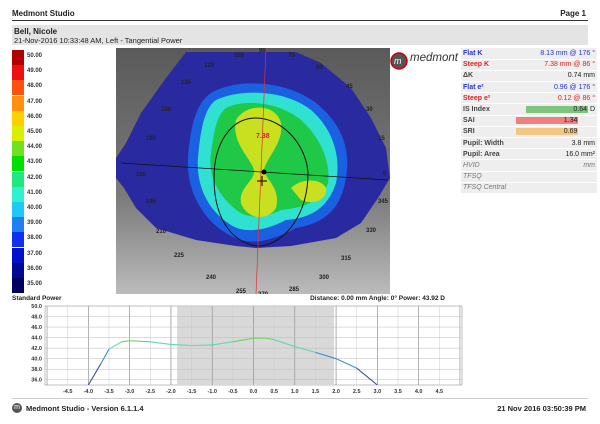 This screenshot has height=424, width=600. I want to click on is-index-unit: D, so click(592, 110).